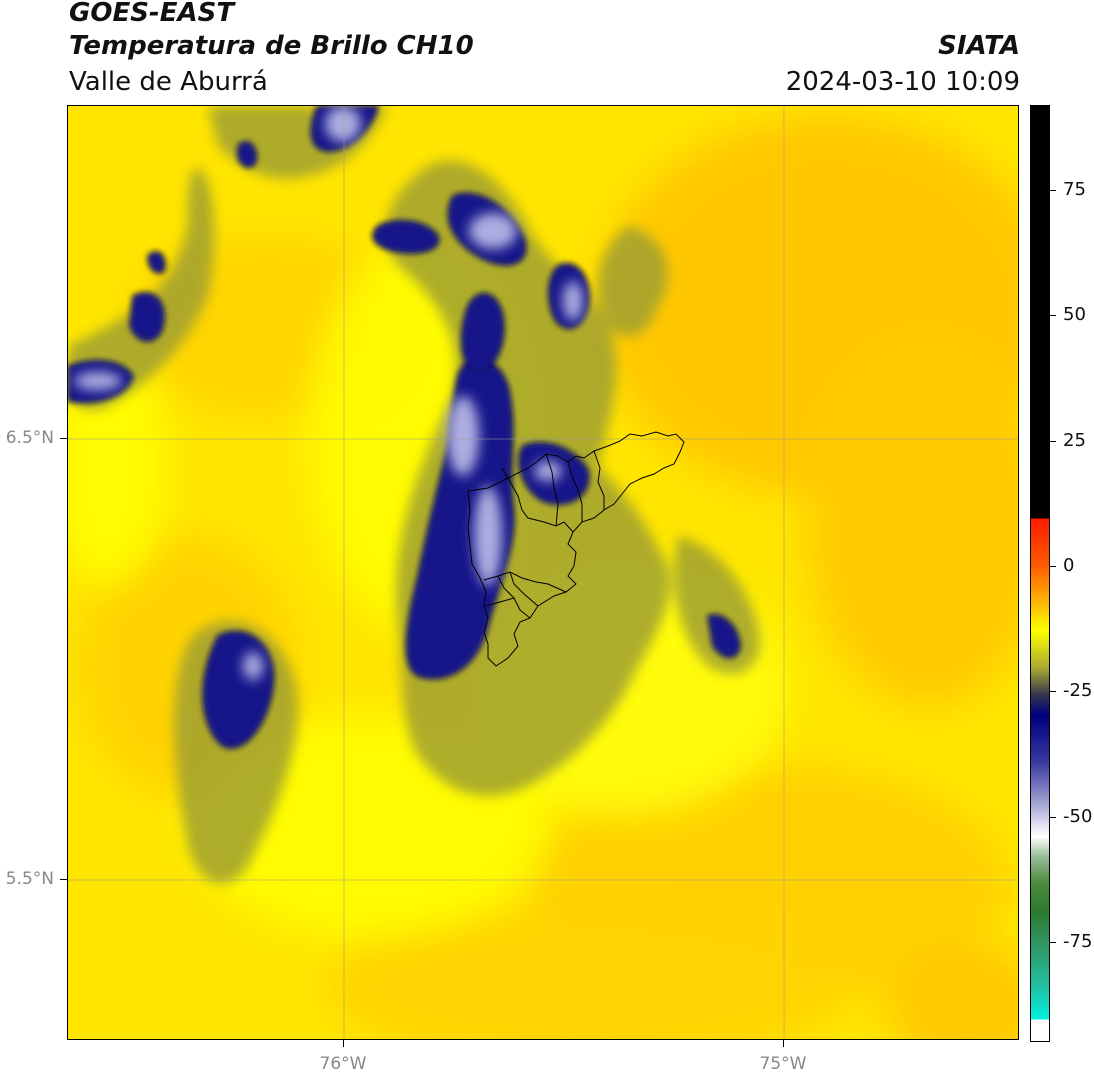  What do you see at coordinates (152, 14) in the screenshot?
I see `satellite-title: GOES-EAST` at bounding box center [152, 14].